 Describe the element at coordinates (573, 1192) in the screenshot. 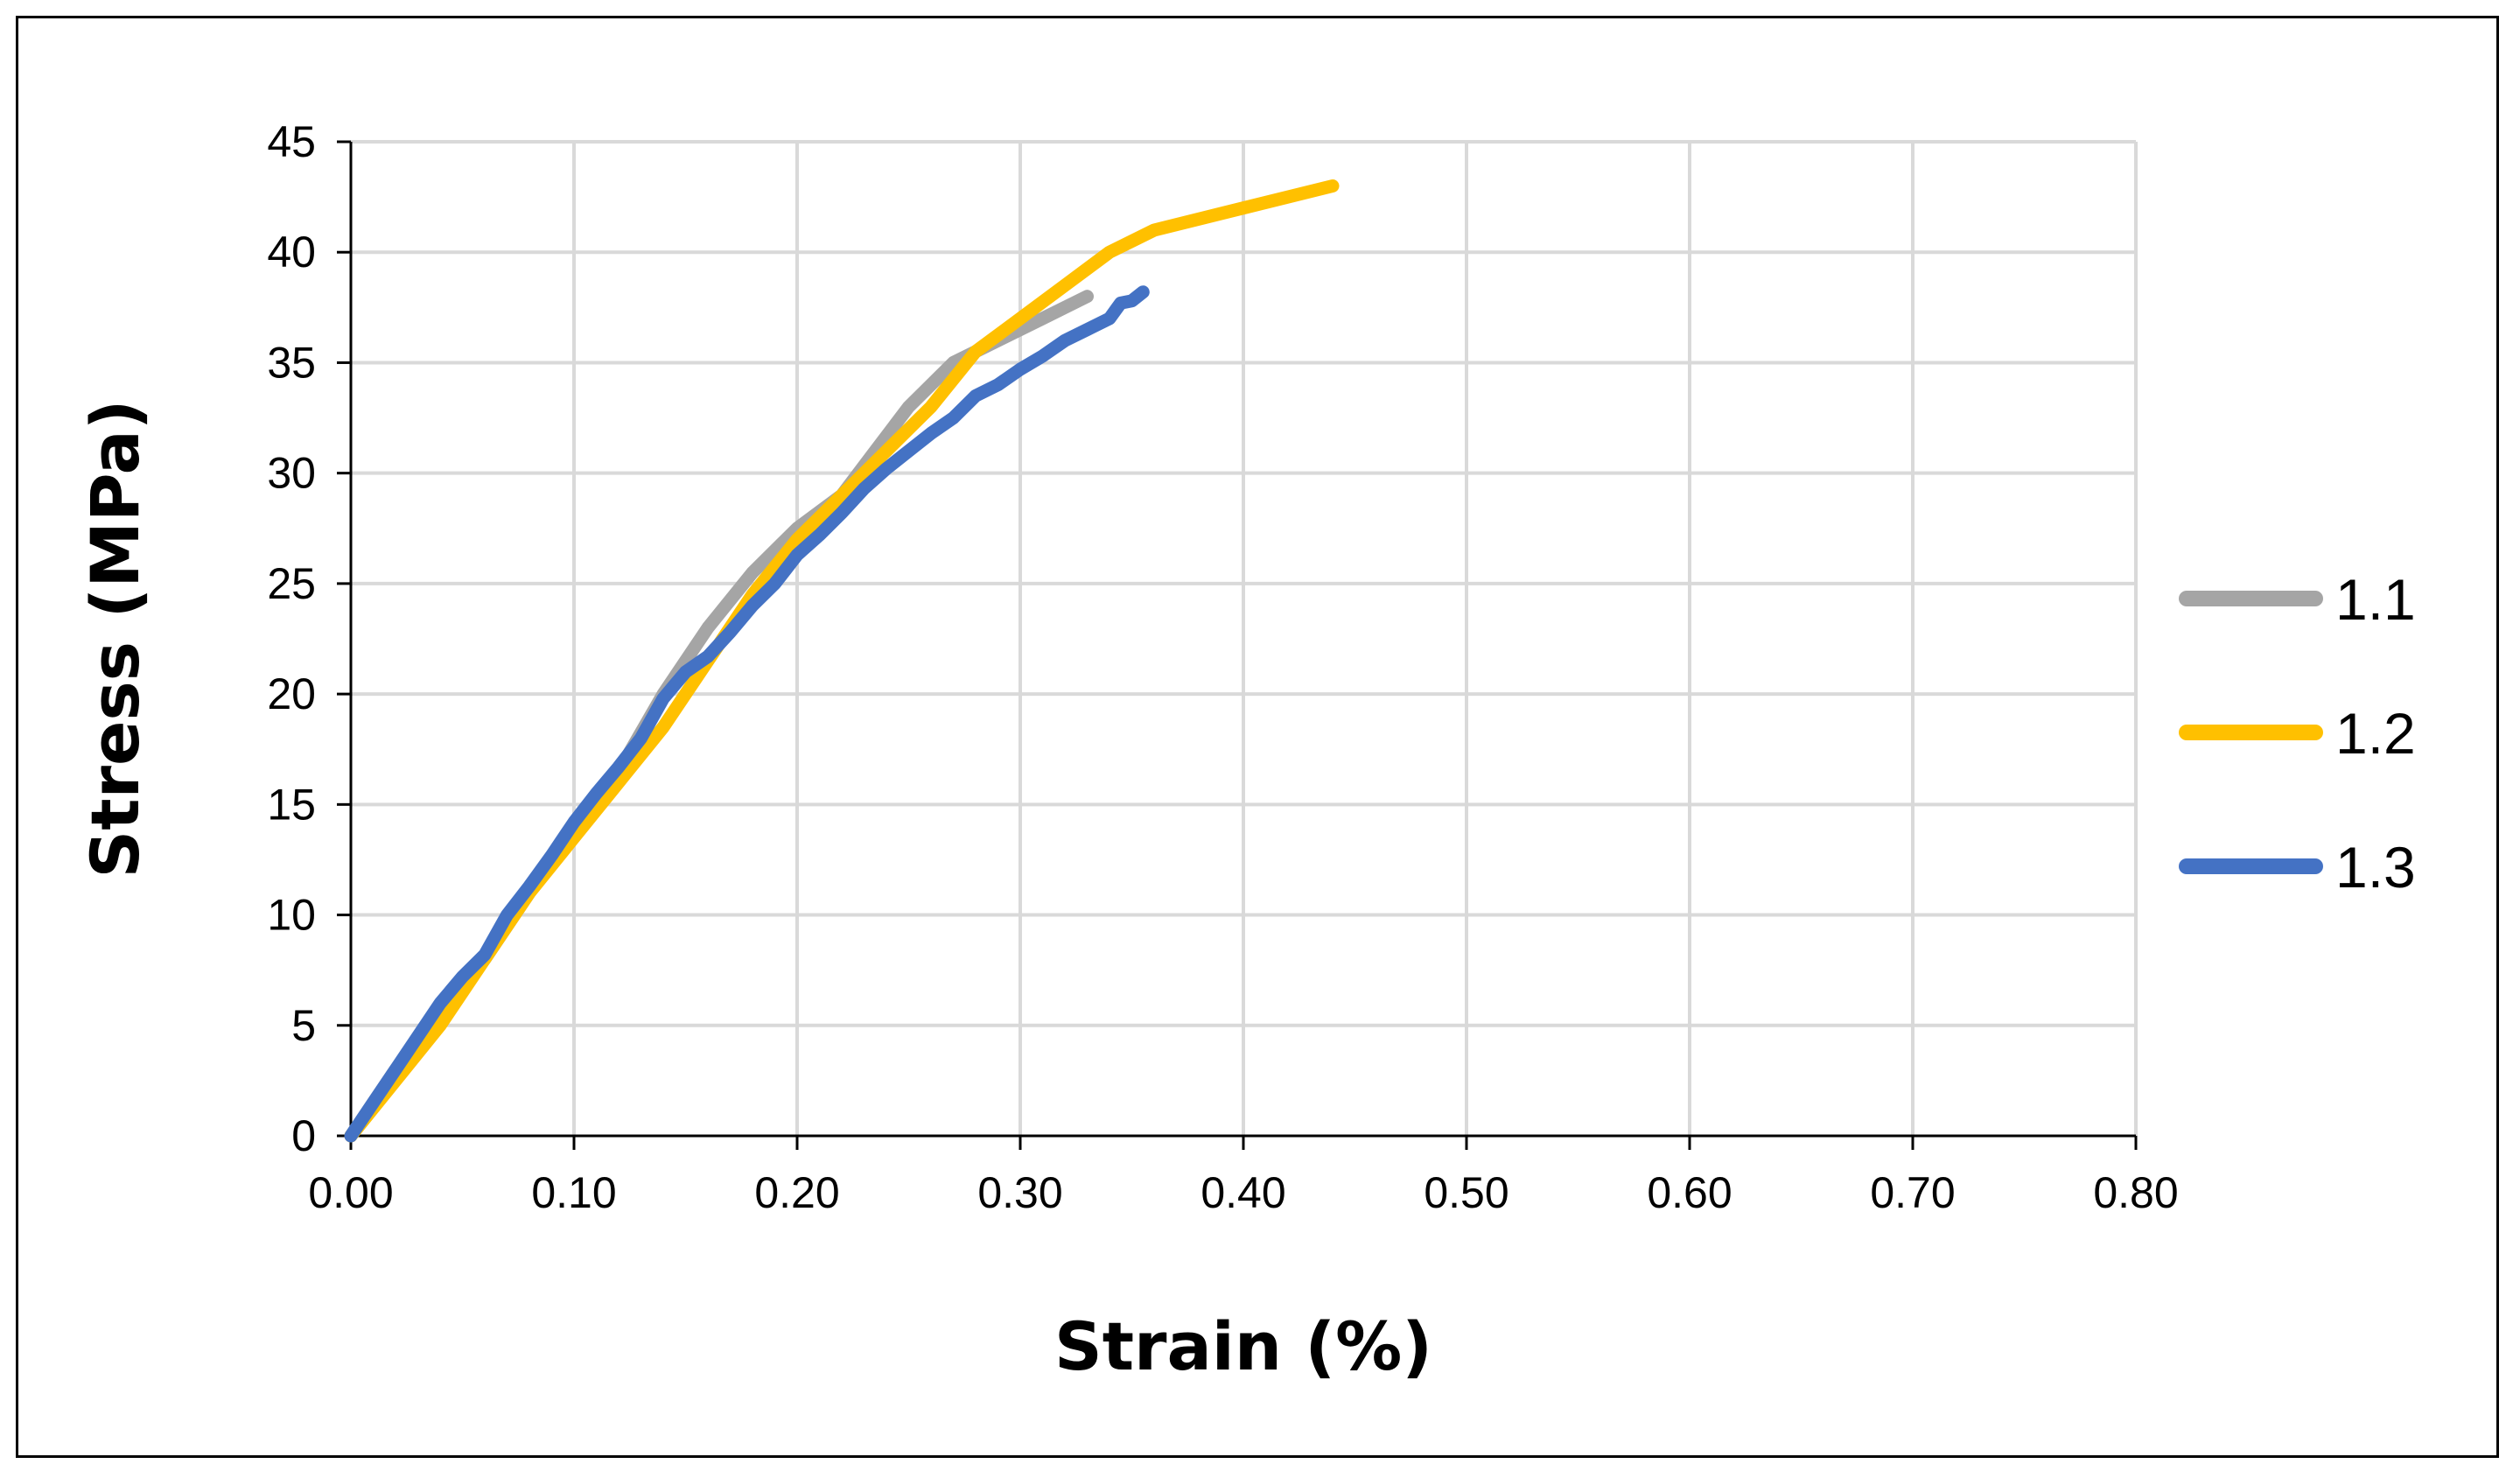

I see `x-tick-label: 0.10` at that location.